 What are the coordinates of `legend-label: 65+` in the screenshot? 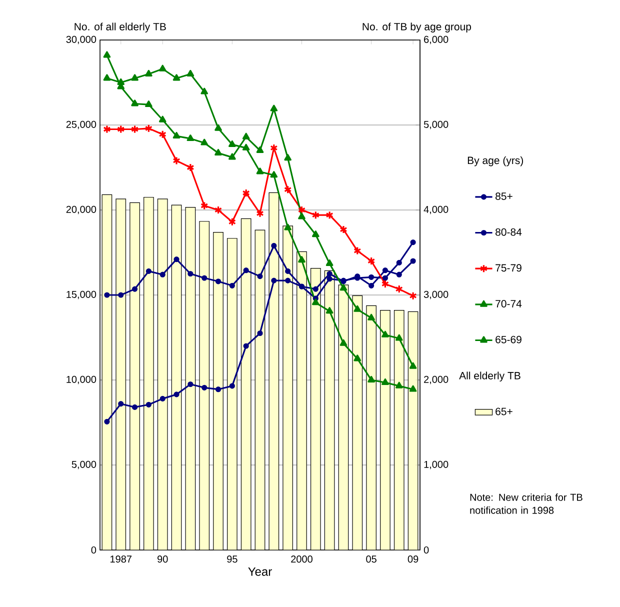 It's located at (504, 412).